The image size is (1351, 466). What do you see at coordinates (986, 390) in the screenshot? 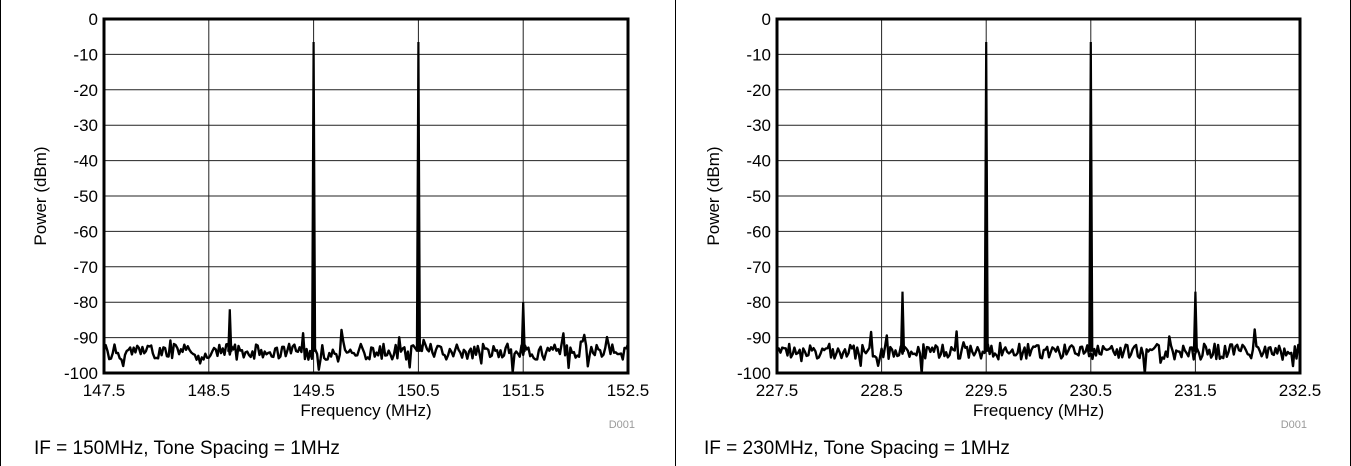
I see `x-tick-label: 229.5` at bounding box center [986, 390].